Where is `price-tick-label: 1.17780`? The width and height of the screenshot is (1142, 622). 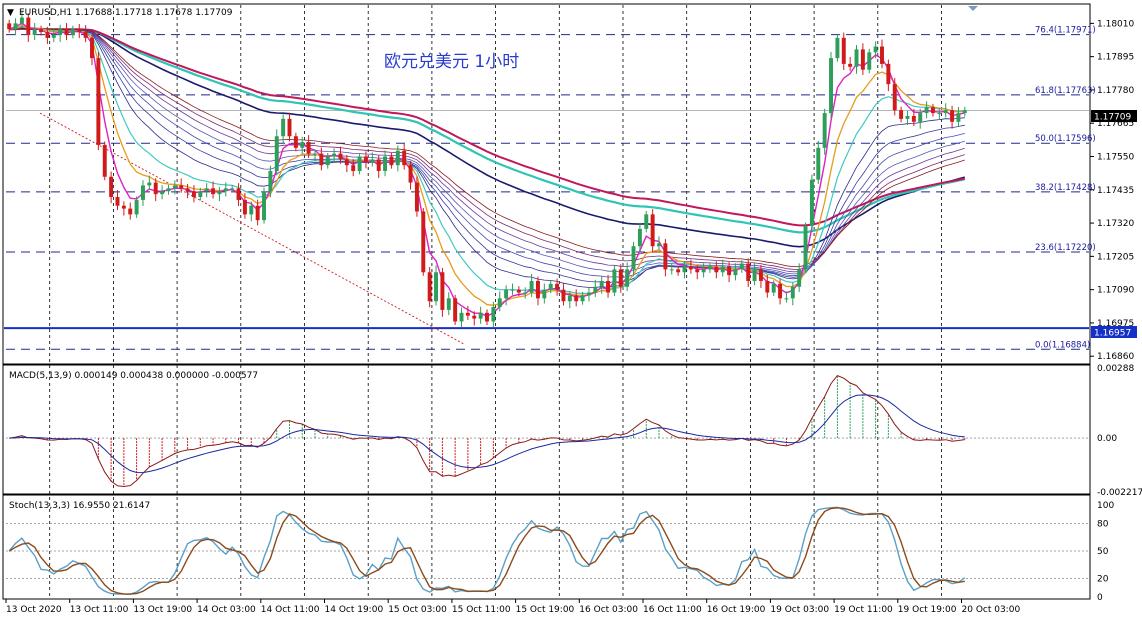
price-tick-label: 1.17780 is located at coordinates (1115, 91).